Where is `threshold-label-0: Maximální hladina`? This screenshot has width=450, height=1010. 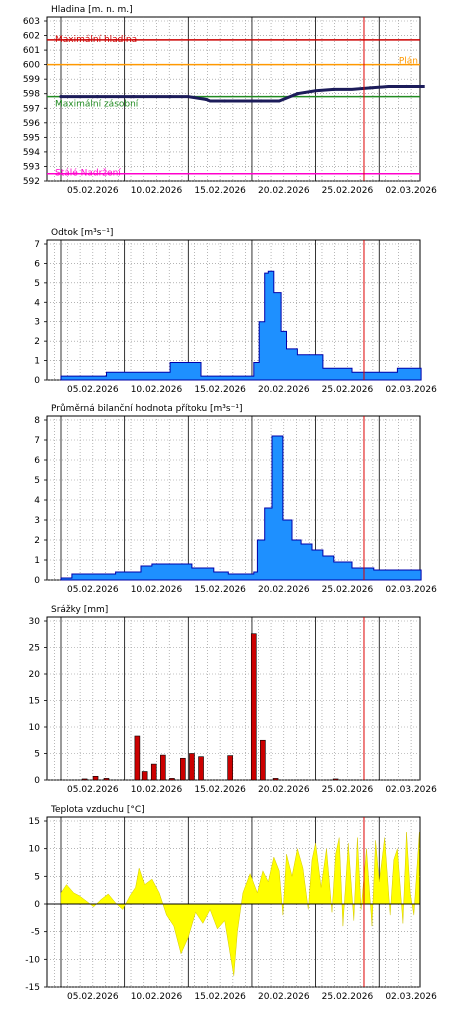 threshold-label-0: Maximální hladina is located at coordinates (96, 40).